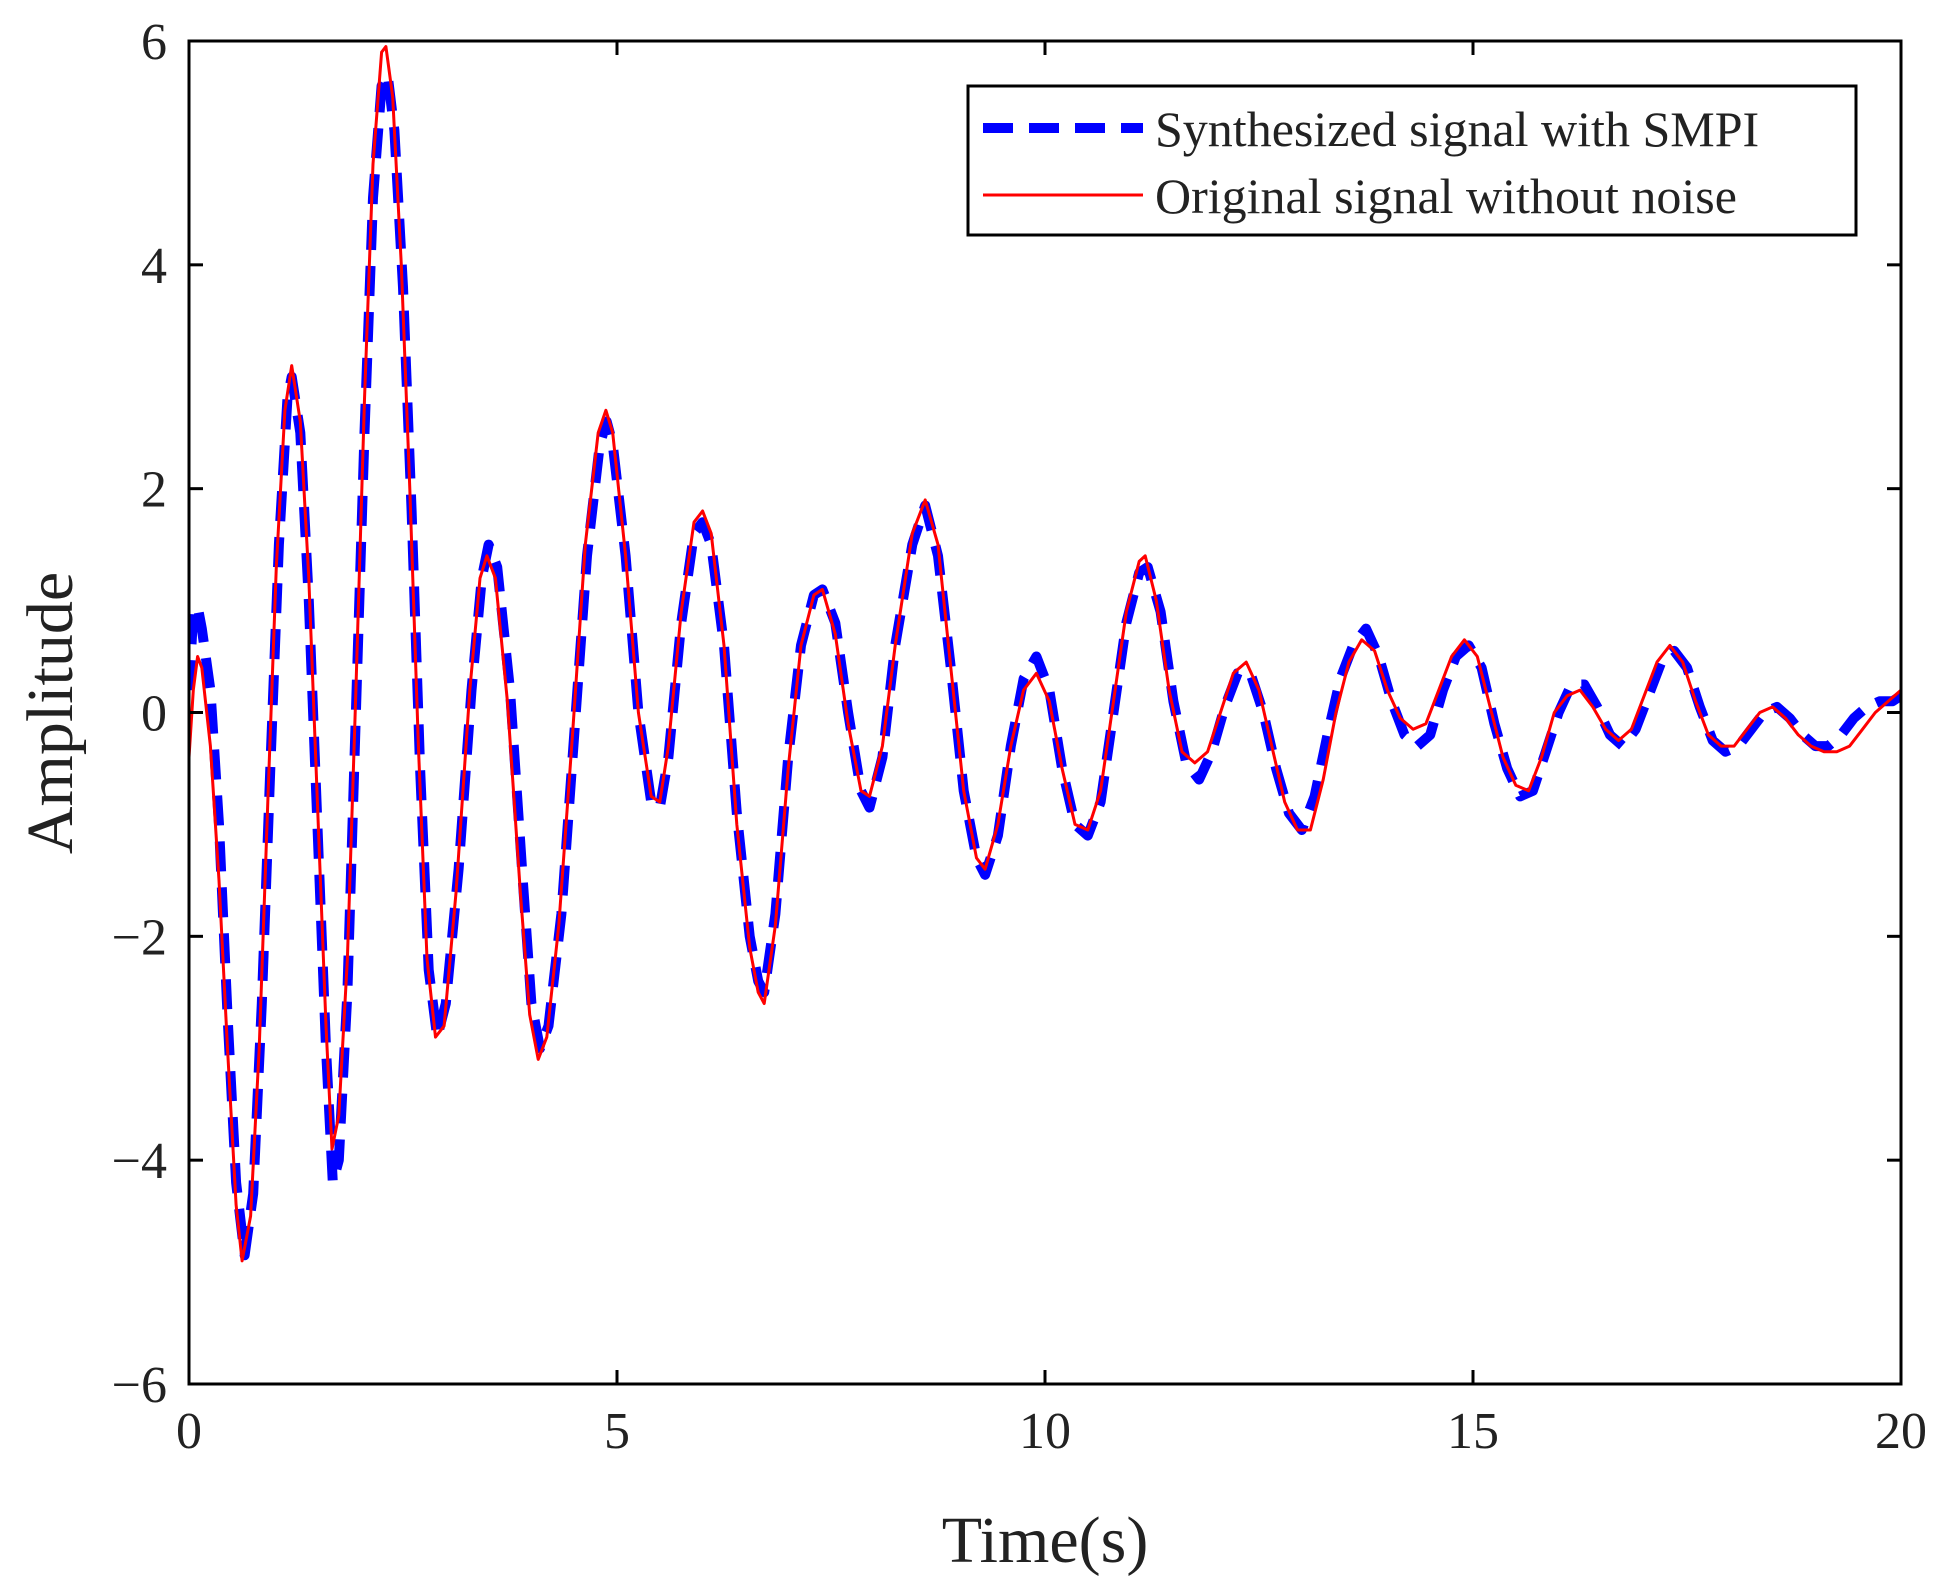 This screenshot has height=1591, width=1950. What do you see at coordinates (154, 490) in the screenshot?
I see `y-tick-label: 2` at bounding box center [154, 490].